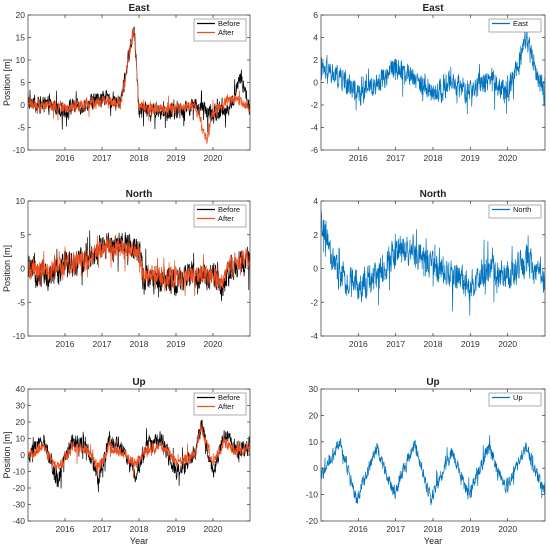 This screenshot has height=548, width=550. I want to click on y-tick-label: -5, so click(21, 302).